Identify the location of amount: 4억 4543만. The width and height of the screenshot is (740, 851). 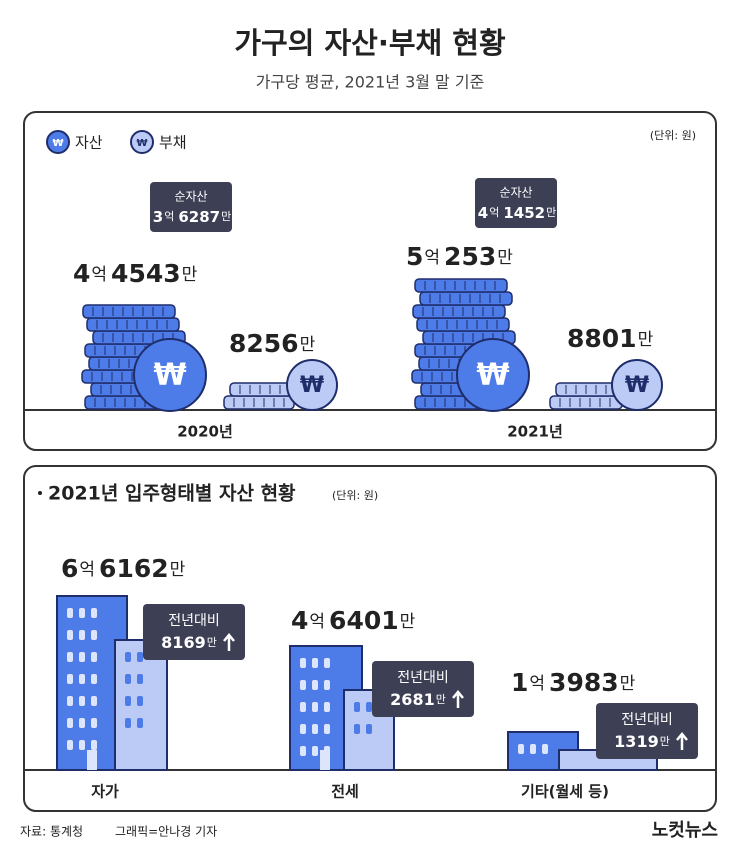
(135, 273).